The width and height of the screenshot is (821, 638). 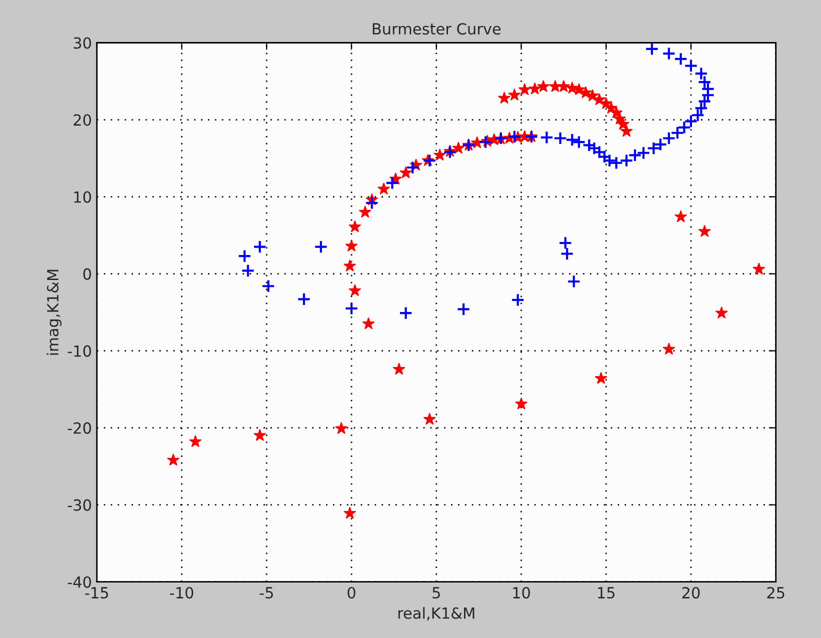 What do you see at coordinates (266, 593) in the screenshot?
I see `x-tick-label: -5` at bounding box center [266, 593].